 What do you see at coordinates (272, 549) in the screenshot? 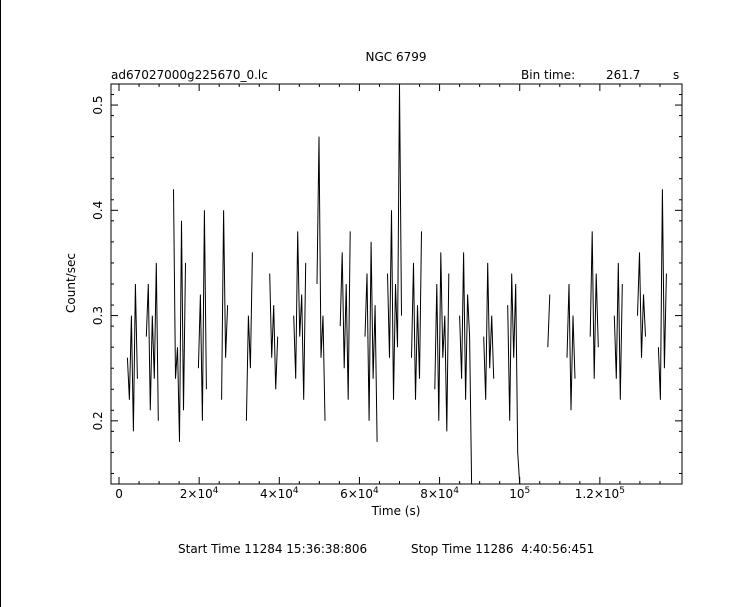
I see `start-time-text: Start Time 11284 15:36:38:806` at bounding box center [272, 549].